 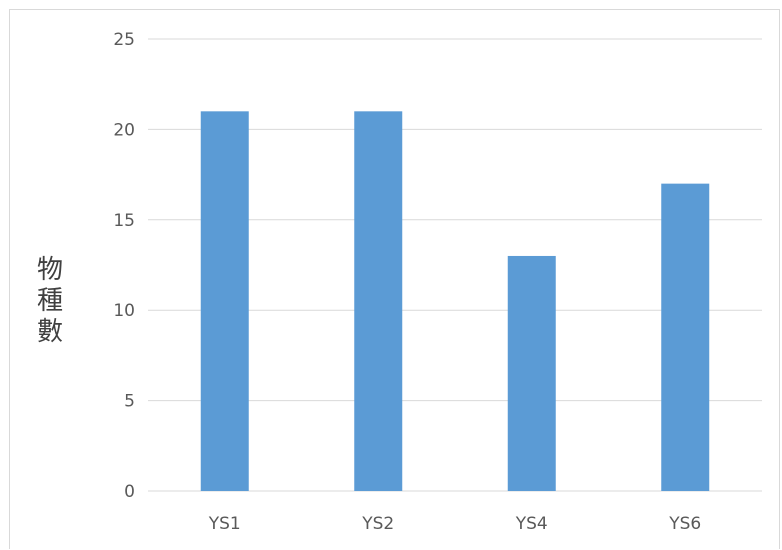 What do you see at coordinates (129, 492) in the screenshot?
I see `y-tick-label: 0` at bounding box center [129, 492].